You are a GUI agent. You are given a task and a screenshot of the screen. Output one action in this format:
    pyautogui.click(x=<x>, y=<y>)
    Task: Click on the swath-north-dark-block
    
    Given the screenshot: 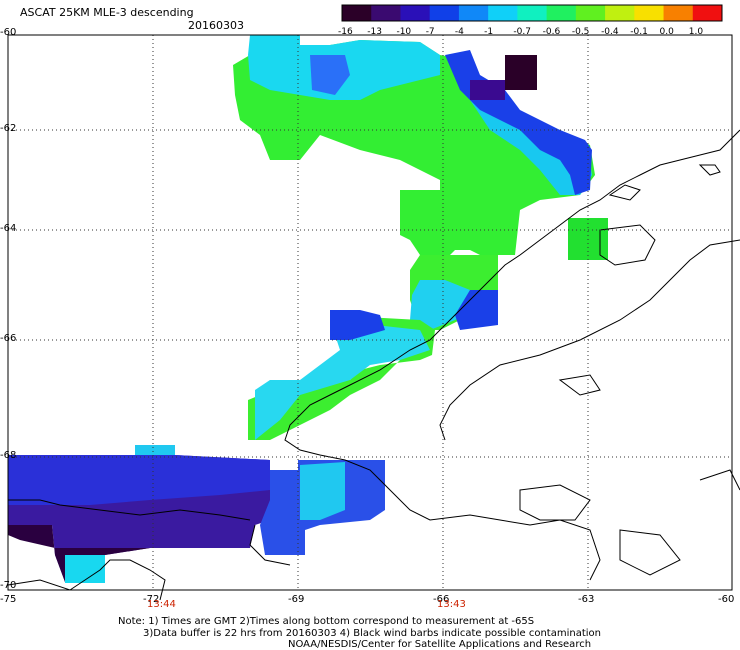 What is the action you would take?
    pyautogui.click(x=521, y=72)
    